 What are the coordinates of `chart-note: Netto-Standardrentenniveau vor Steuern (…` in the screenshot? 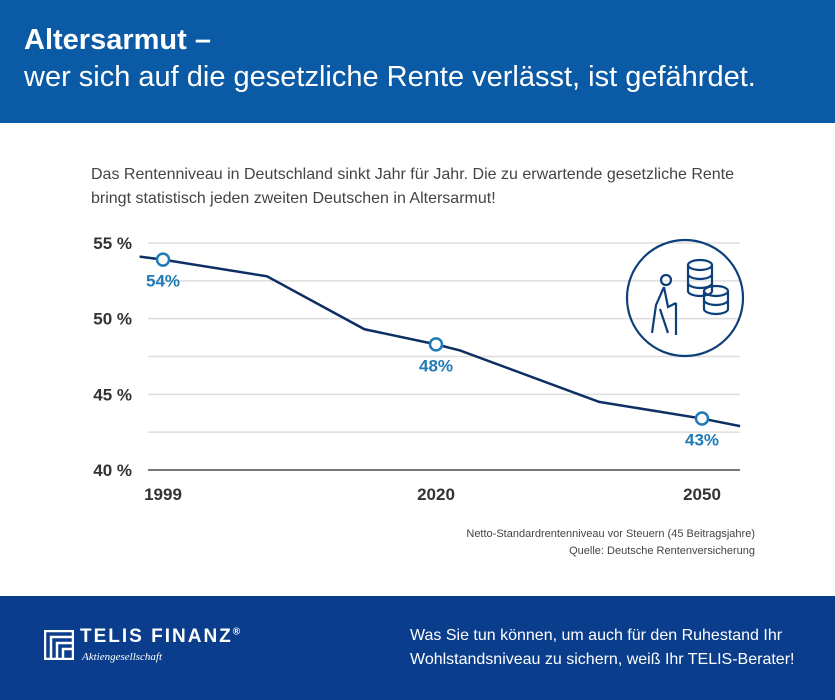 It's located at (610, 534).